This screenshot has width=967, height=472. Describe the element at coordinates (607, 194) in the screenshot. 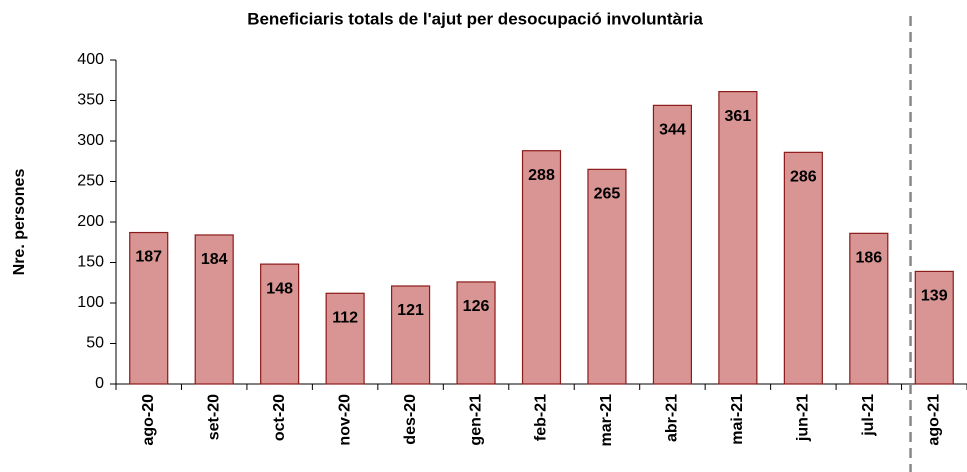

I see `data-label: 265` at that location.